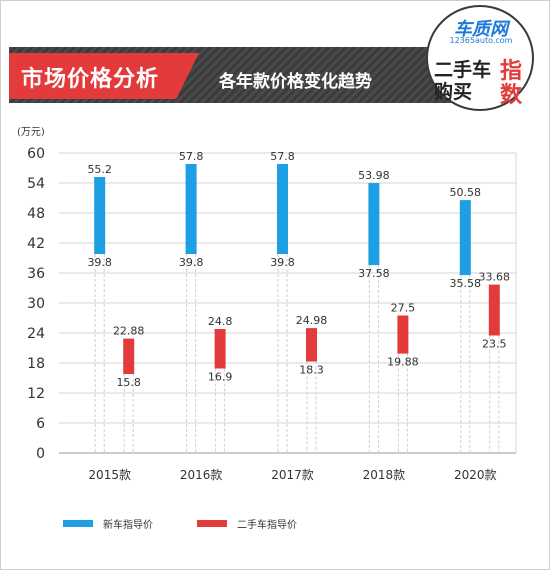 Image resolution: width=550 pixels, height=570 pixels. What do you see at coordinates (36, 214) in the screenshot?
I see `y-tick-label-48: 48` at bounding box center [36, 214].